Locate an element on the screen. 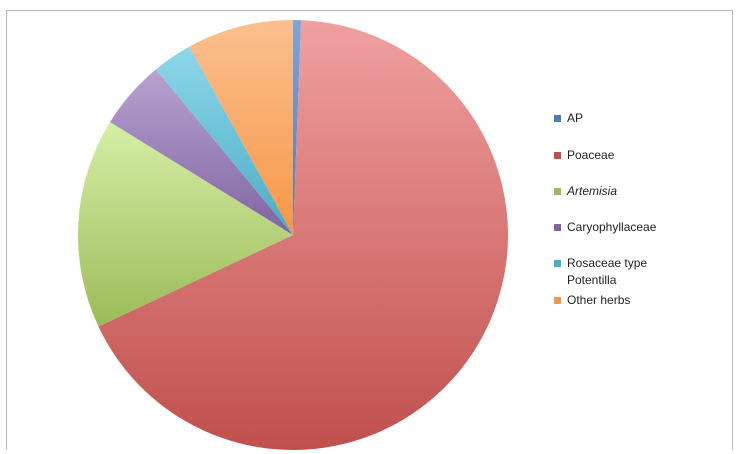 This screenshot has width=737, height=454. legend-item-poaceae: Poaceae is located at coordinates (584, 155).